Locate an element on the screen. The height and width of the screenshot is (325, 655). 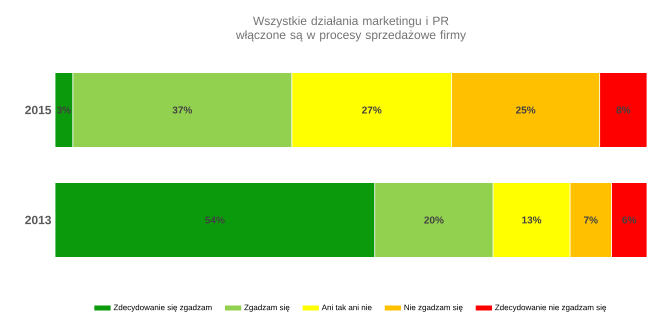
legend-label: Zdecydowanie się zgadzam is located at coordinates (163, 308).